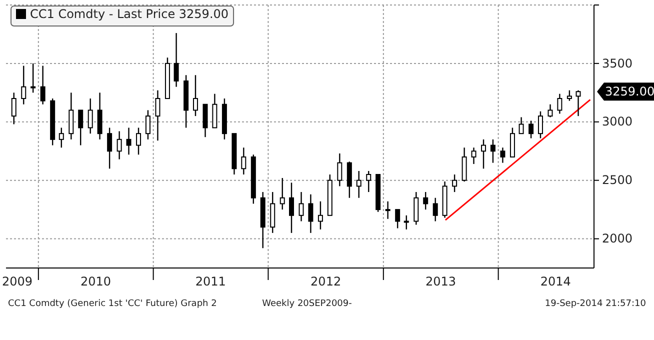 The width and height of the screenshot is (654, 340). I want to click on text: 3259.00, so click(629, 91).